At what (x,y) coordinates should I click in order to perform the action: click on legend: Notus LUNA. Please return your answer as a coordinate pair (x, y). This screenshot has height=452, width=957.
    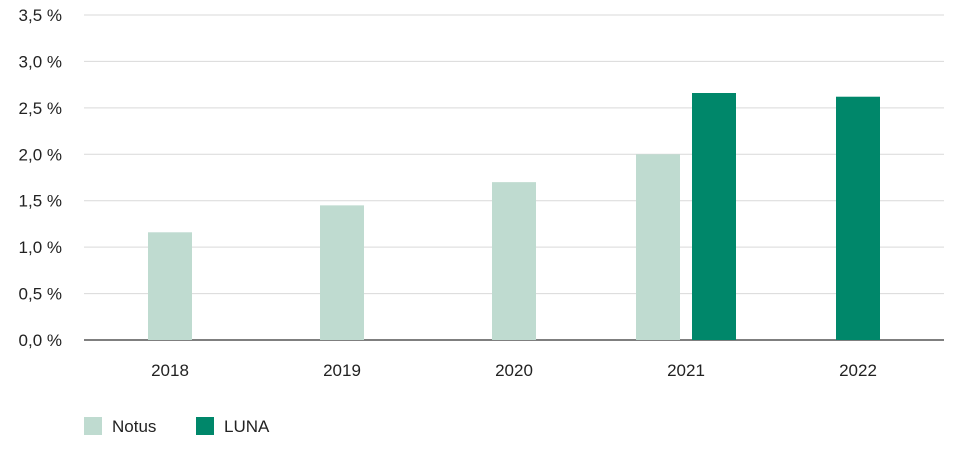
    Looking at the image, I should click on (177, 426).